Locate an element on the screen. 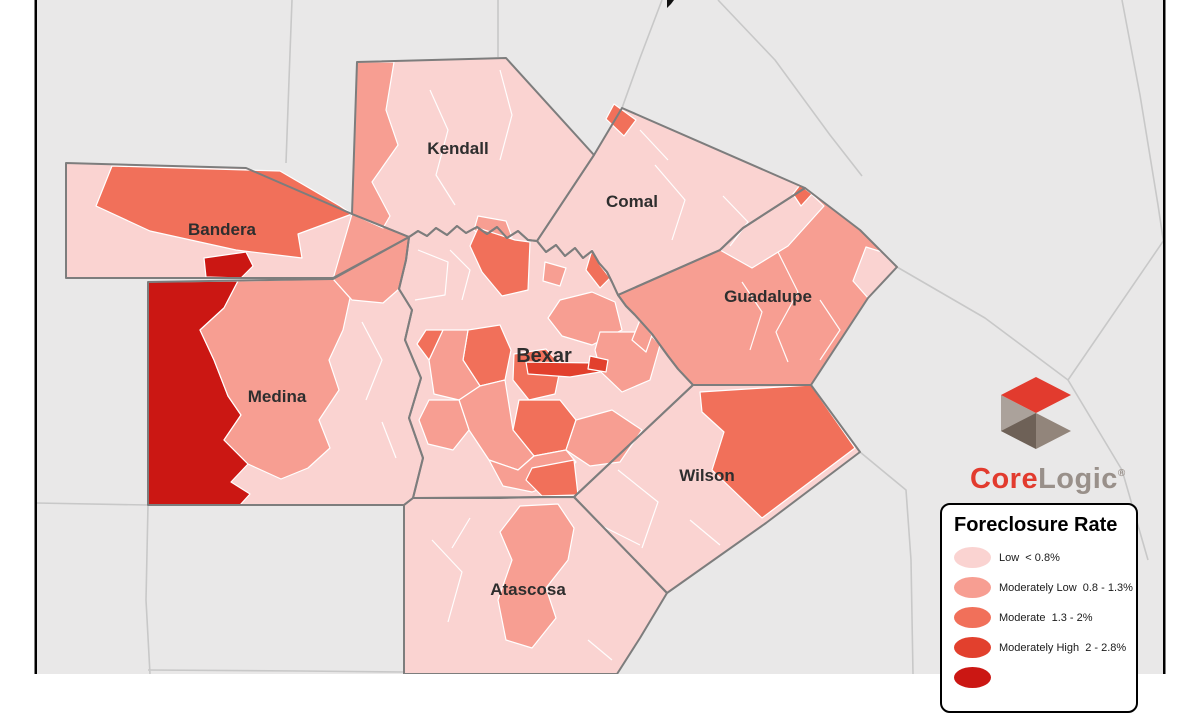 This screenshot has width=1200, height=713. county-kendall is located at coordinates (473, 149).